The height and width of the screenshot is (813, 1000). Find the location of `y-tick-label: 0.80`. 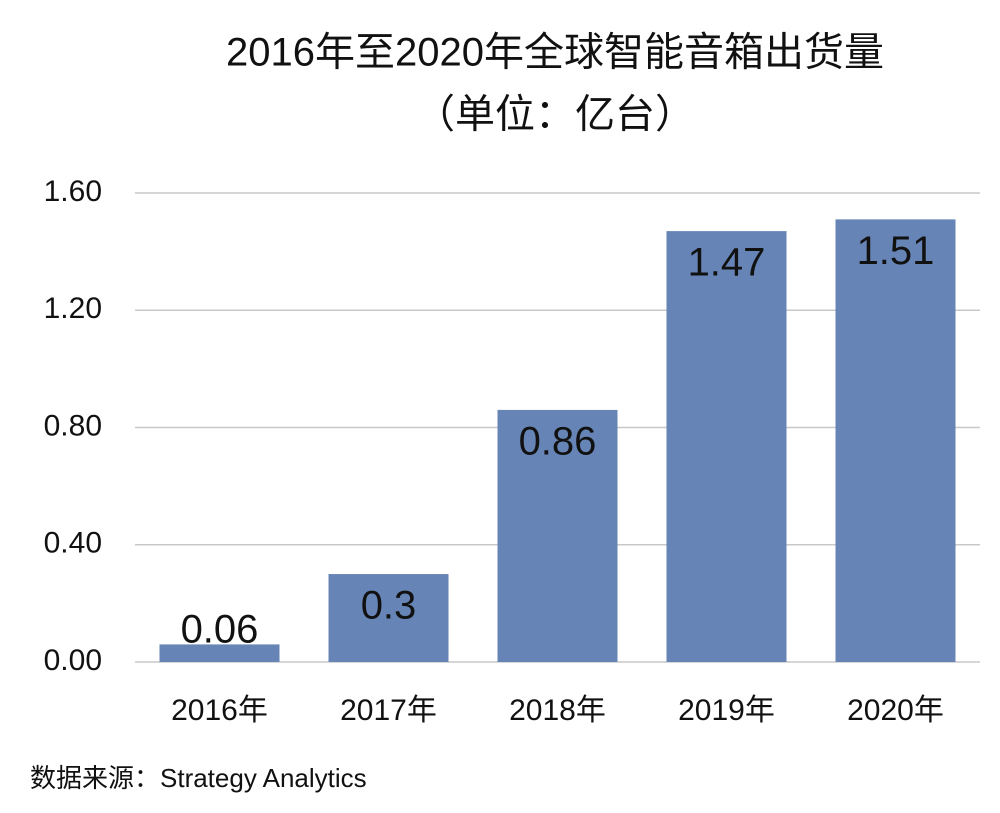

y-tick-label: 0.80 is located at coordinates (73, 425).